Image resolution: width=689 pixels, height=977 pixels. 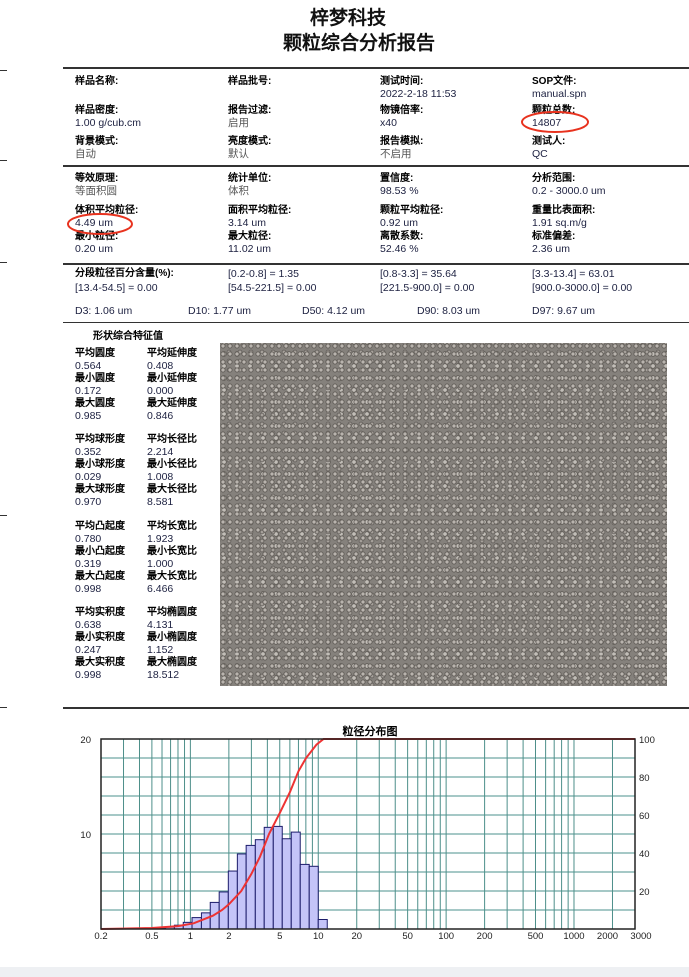 What do you see at coordinates (644, 892) in the screenshot?
I see `y-right-tick-label: 20` at bounding box center [644, 892].